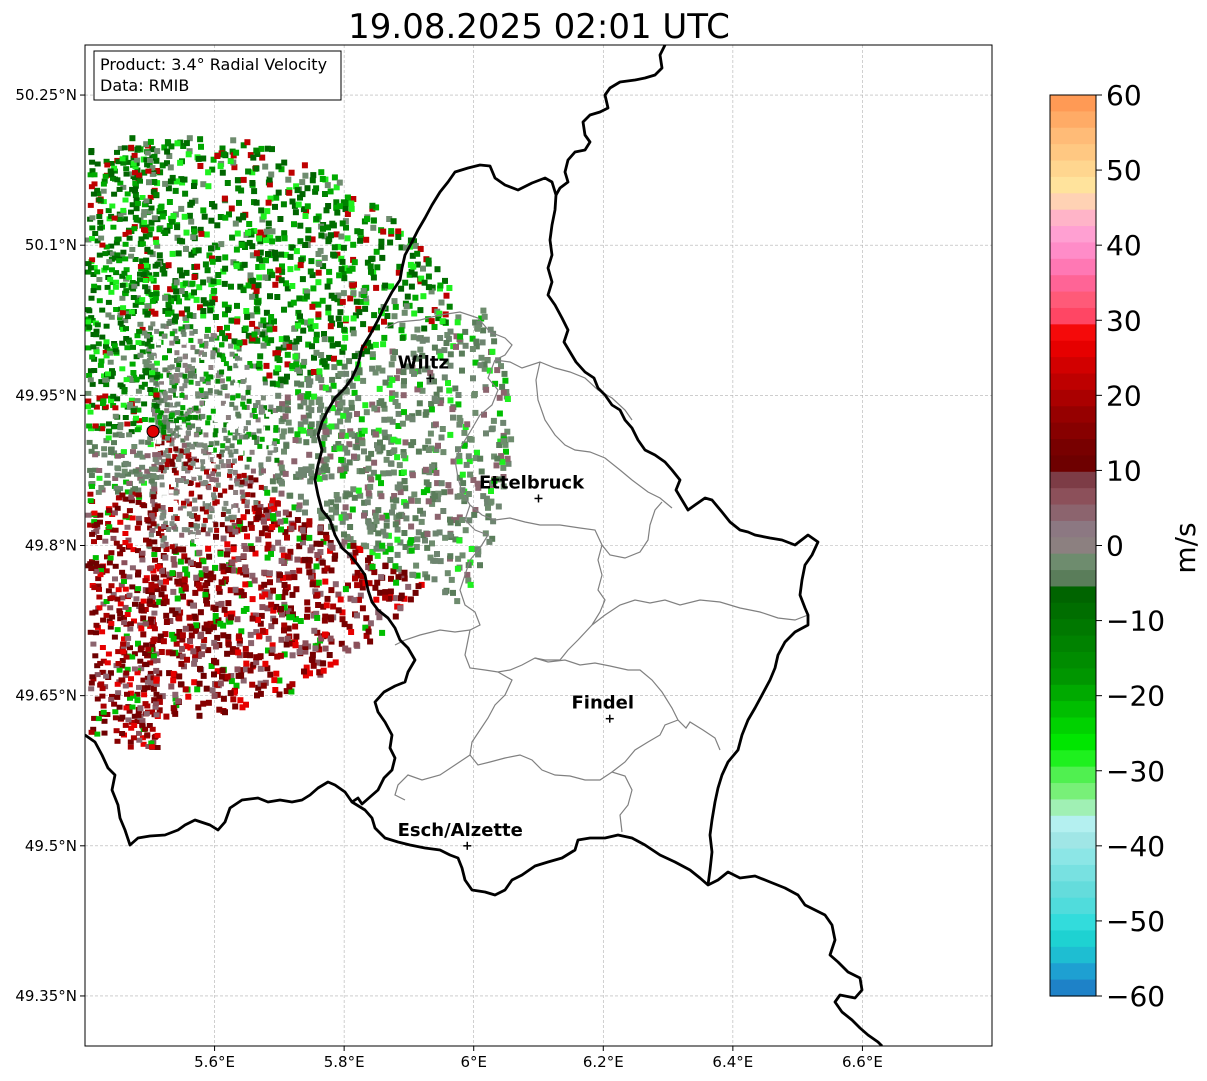 The image size is (1207, 1081). Describe the element at coordinates (46, 696) in the screenshot. I see `lat-tick-label: 49.65°N` at that location.